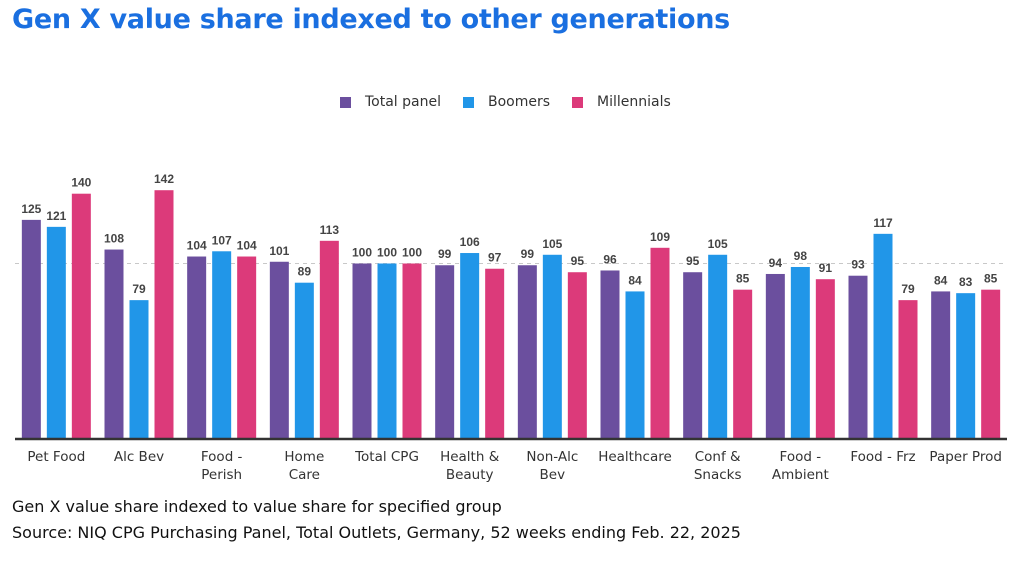 This screenshot has width=1023, height=561. What do you see at coordinates (470, 242) in the screenshot?
I see `data-label-boomers: 106` at bounding box center [470, 242].